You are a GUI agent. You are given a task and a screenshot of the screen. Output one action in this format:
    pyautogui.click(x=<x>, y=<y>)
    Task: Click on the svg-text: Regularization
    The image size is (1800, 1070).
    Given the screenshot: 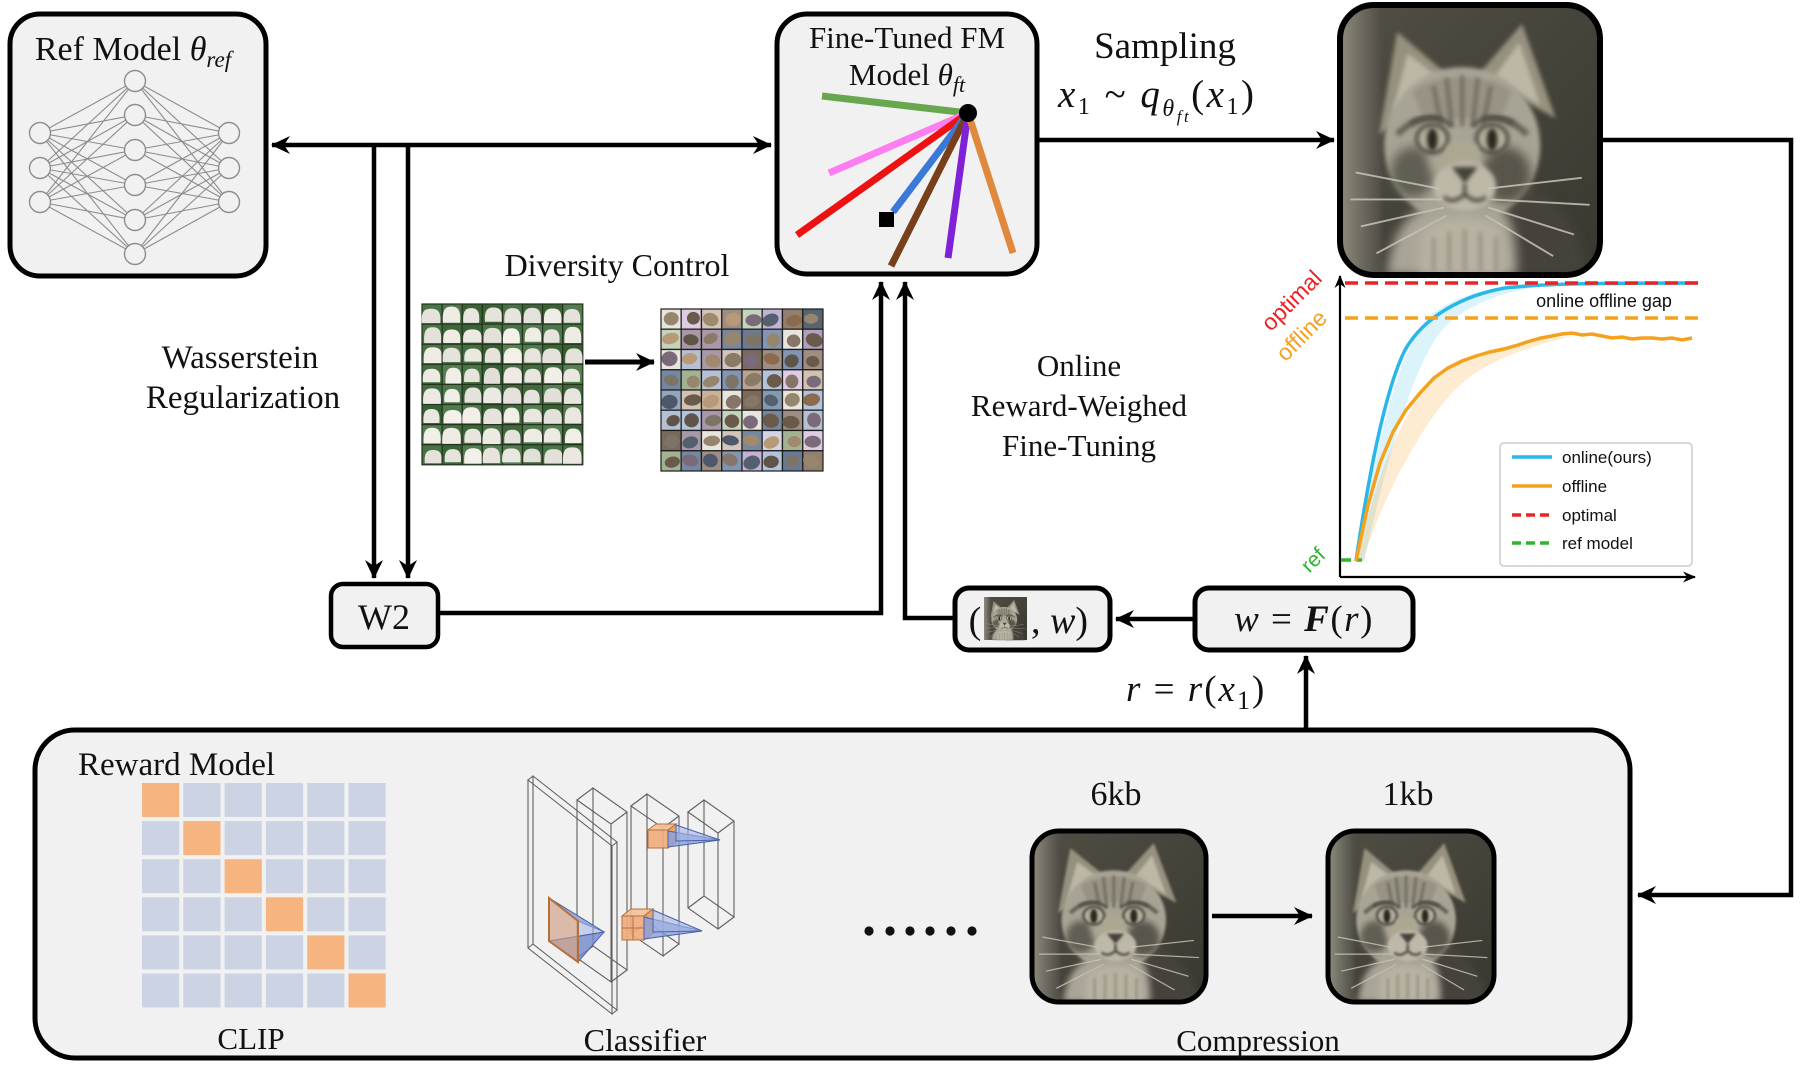 What is the action you would take?
    pyautogui.click(x=243, y=398)
    